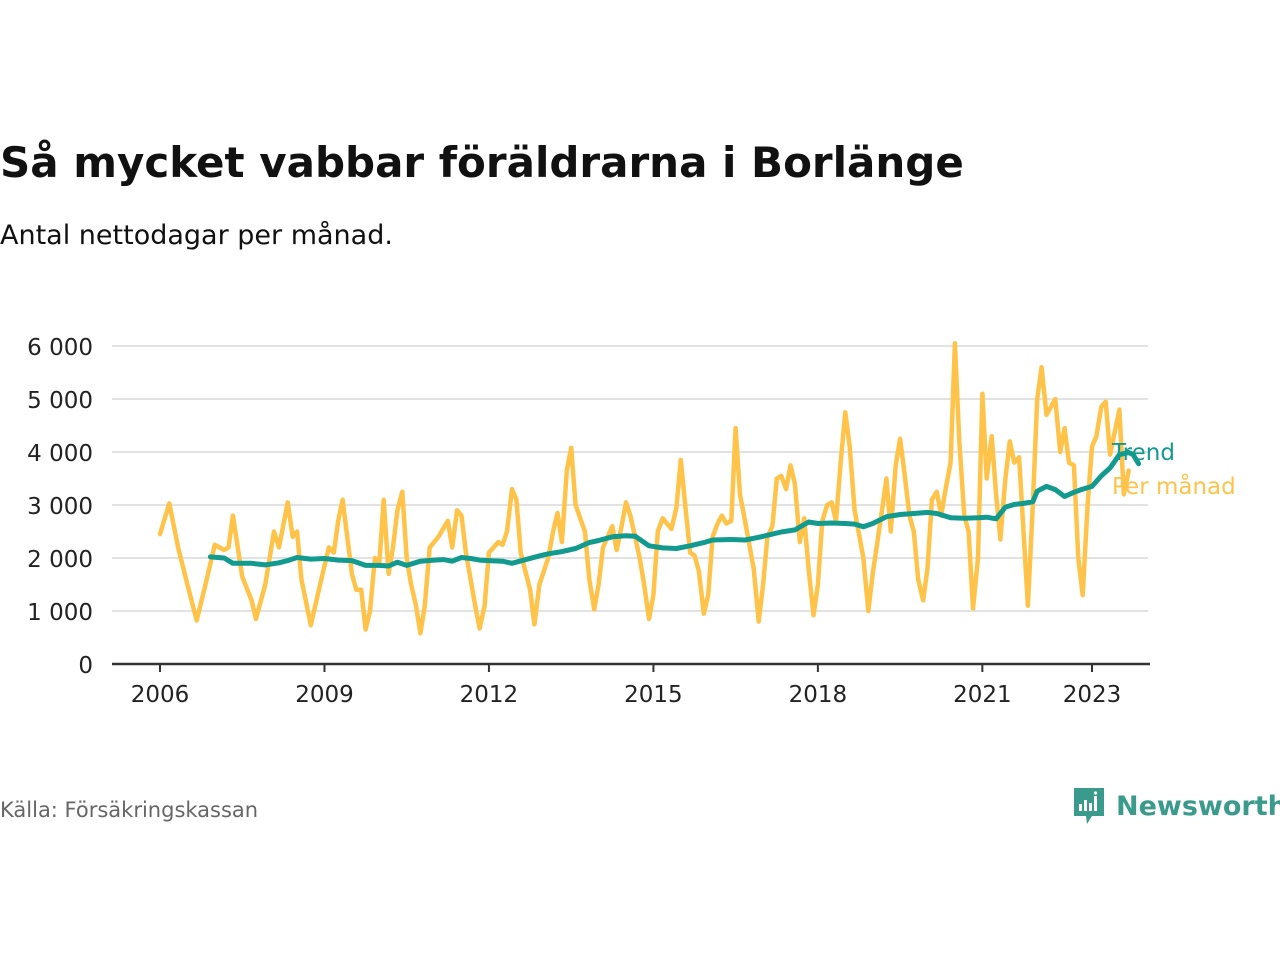  What do you see at coordinates (60, 613) in the screenshot?
I see `y-tick-label: 1 000` at bounding box center [60, 613].